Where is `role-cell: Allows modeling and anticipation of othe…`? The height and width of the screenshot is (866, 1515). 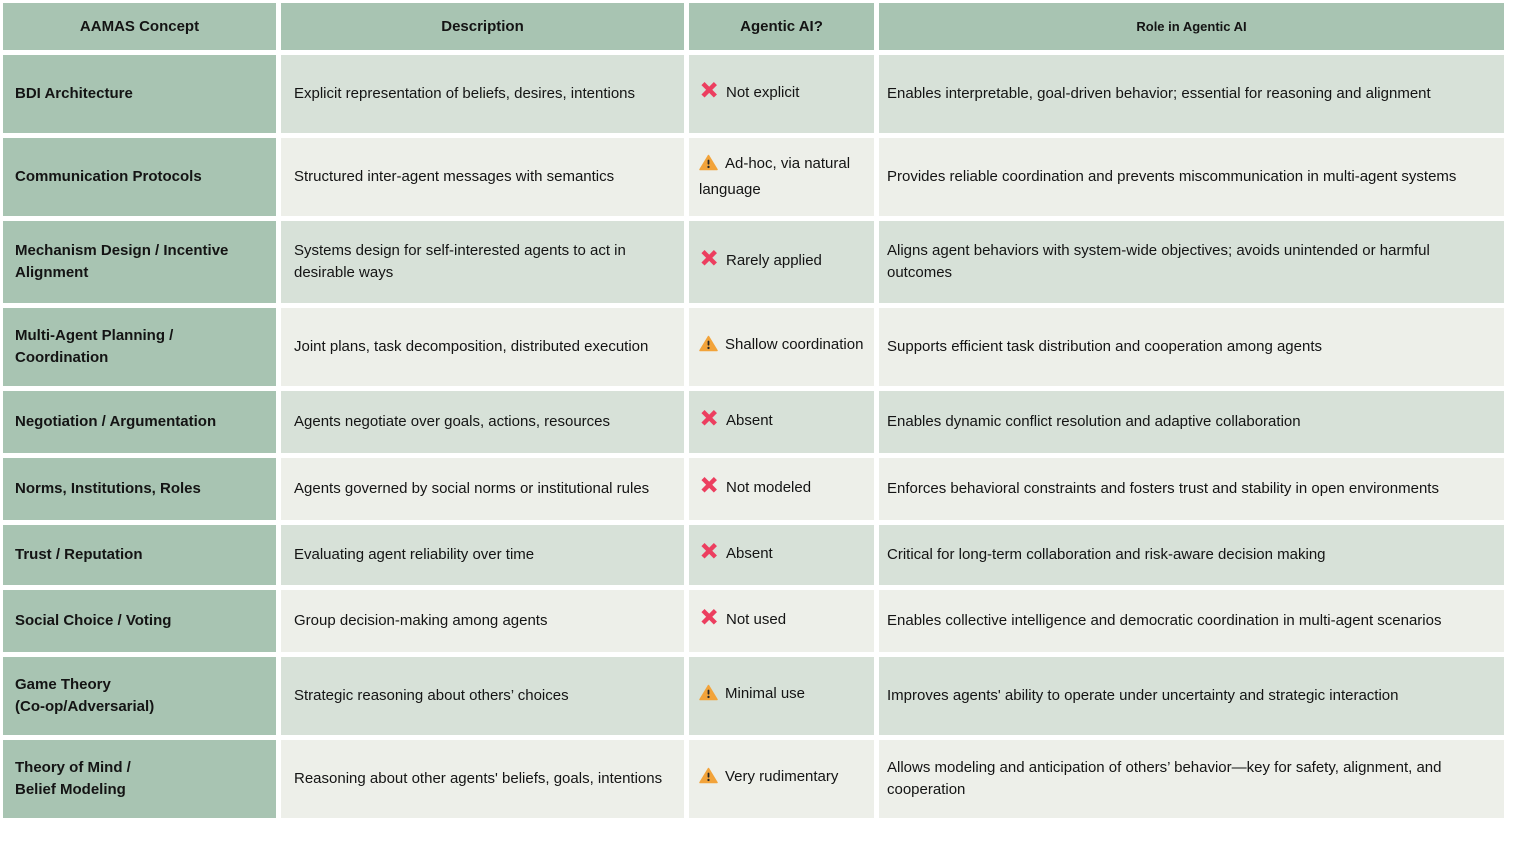 role-cell: Allows modeling and anticipation of othe… is located at coordinates (1191, 779).